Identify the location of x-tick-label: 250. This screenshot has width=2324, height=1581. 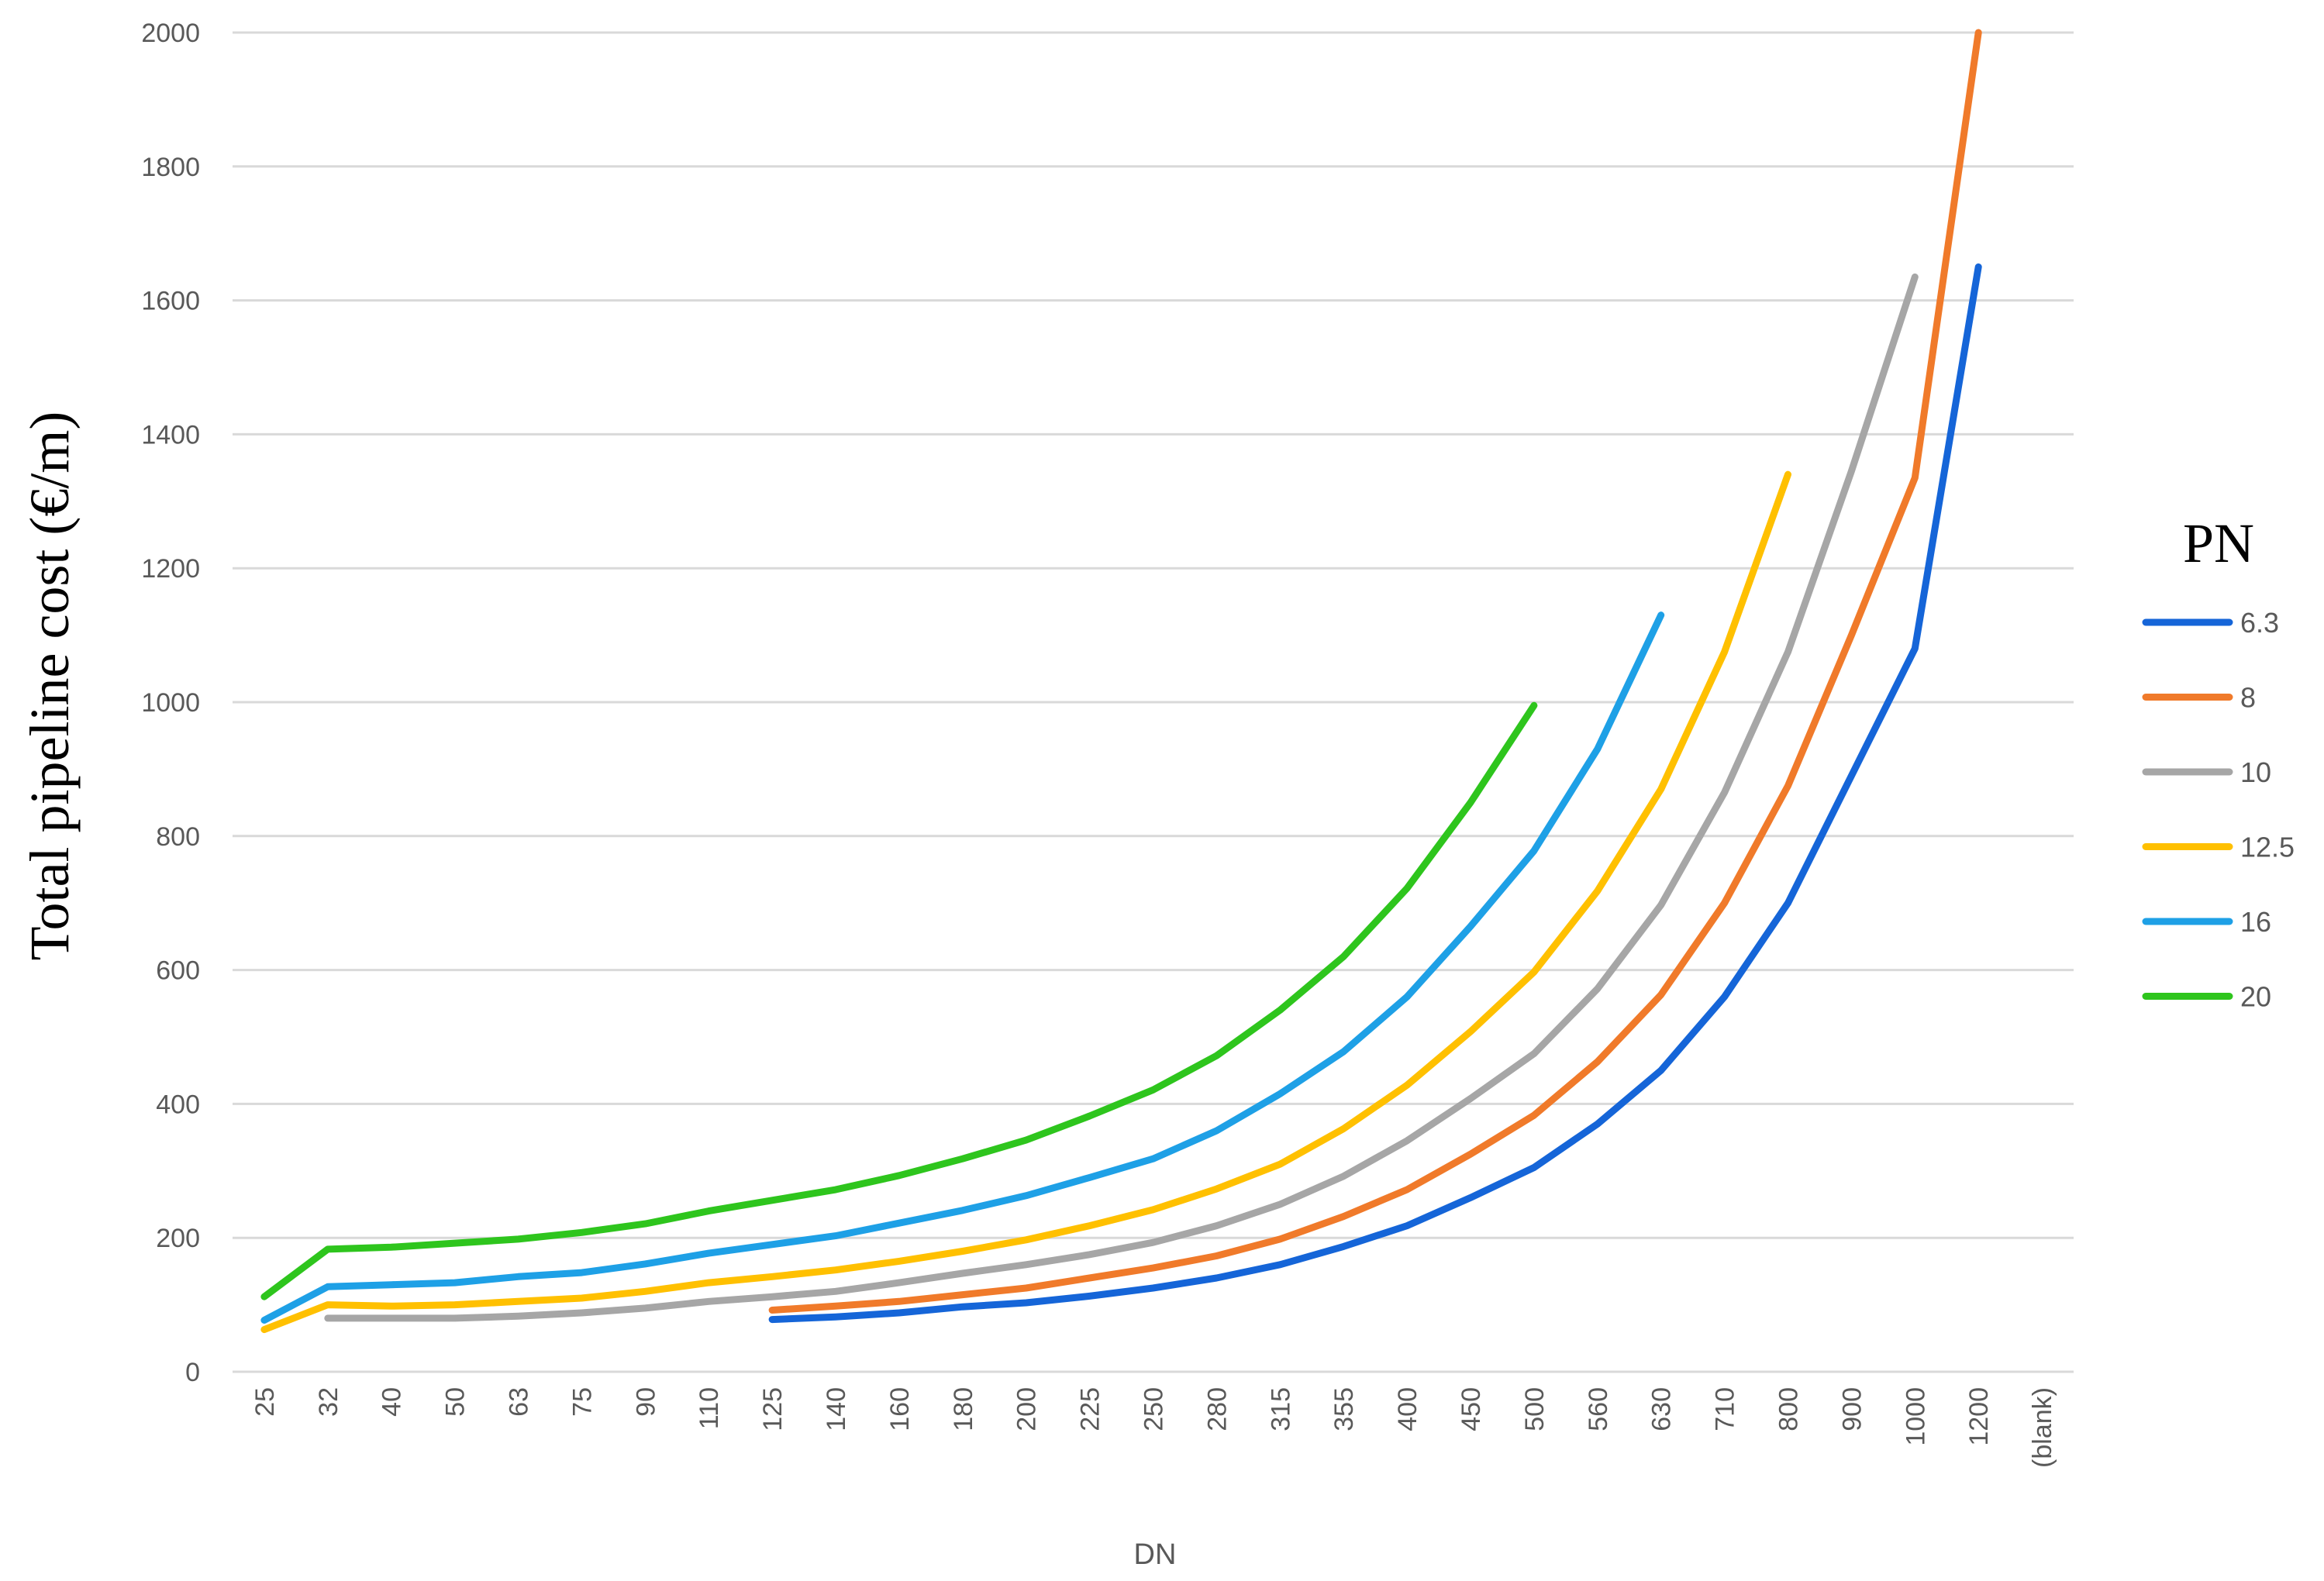
(1154, 1409).